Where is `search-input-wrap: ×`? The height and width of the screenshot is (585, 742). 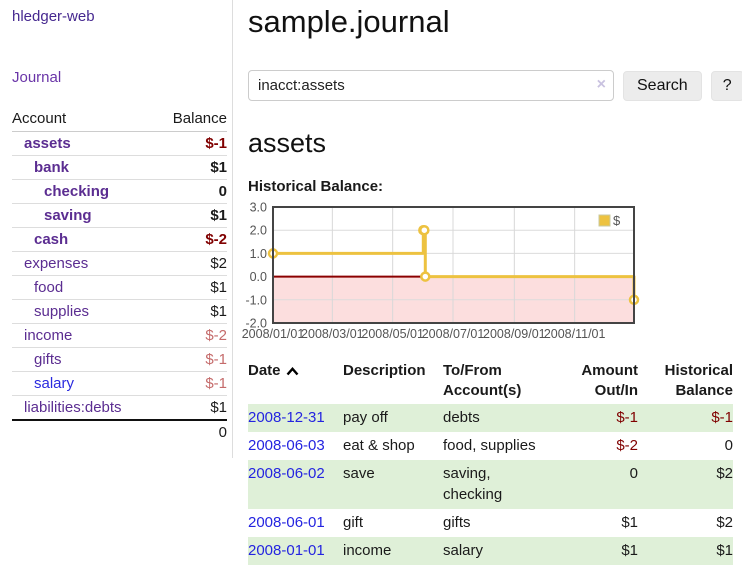
search-input-wrap: × is located at coordinates (431, 85).